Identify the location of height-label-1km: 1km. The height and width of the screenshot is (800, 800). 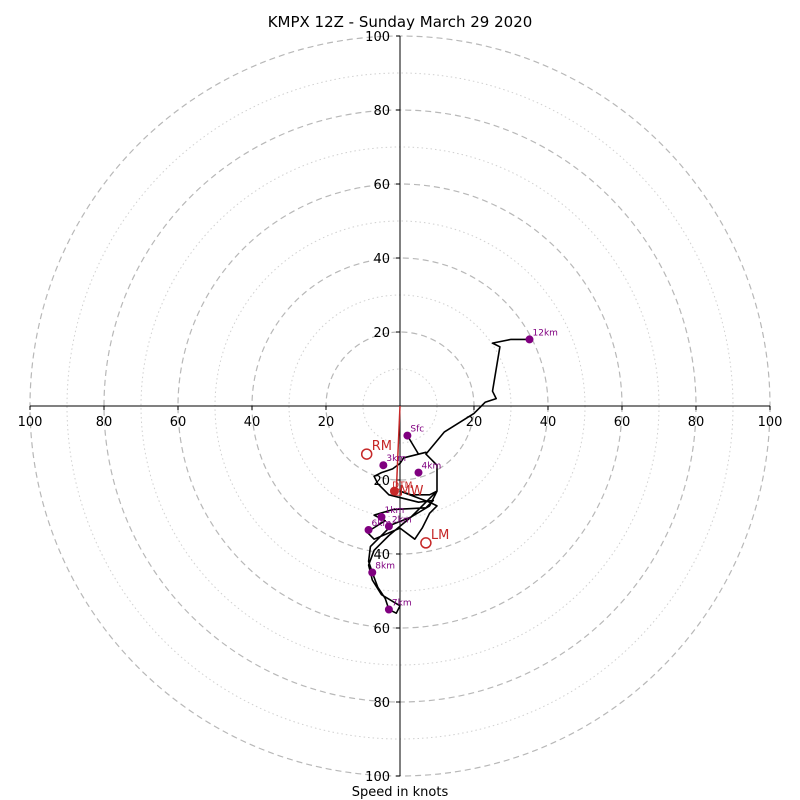
(395, 511).